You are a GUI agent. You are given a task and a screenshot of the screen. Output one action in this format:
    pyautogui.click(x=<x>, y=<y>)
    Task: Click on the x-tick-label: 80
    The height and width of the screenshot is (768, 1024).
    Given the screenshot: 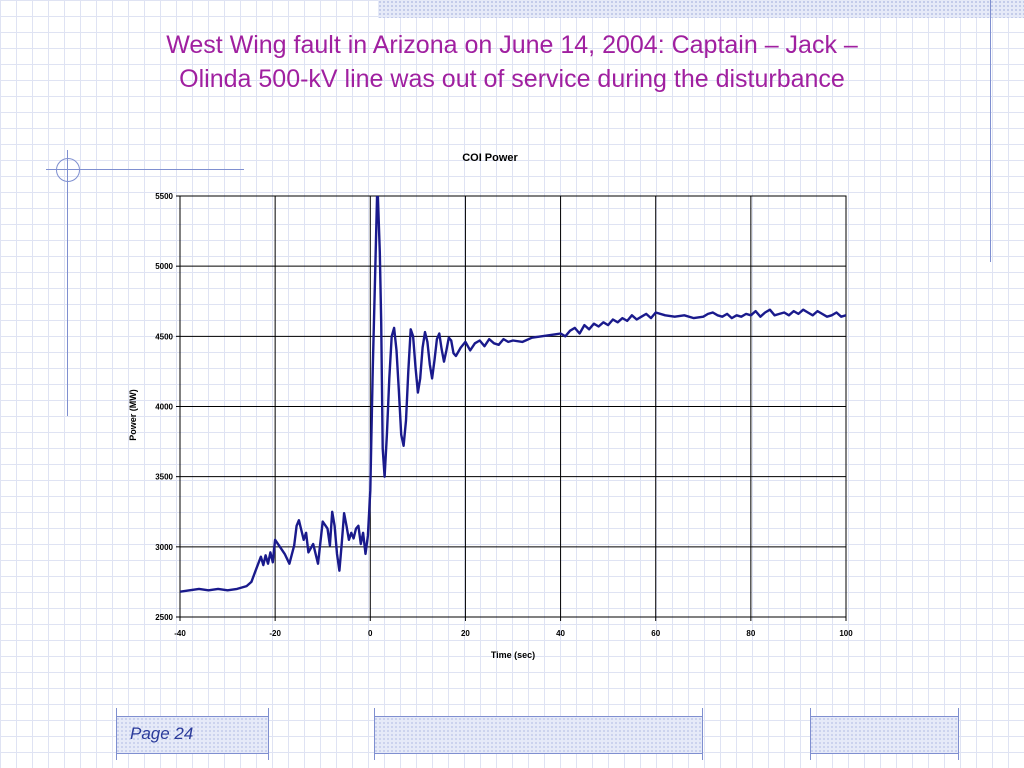 What is the action you would take?
    pyautogui.click(x=750, y=633)
    